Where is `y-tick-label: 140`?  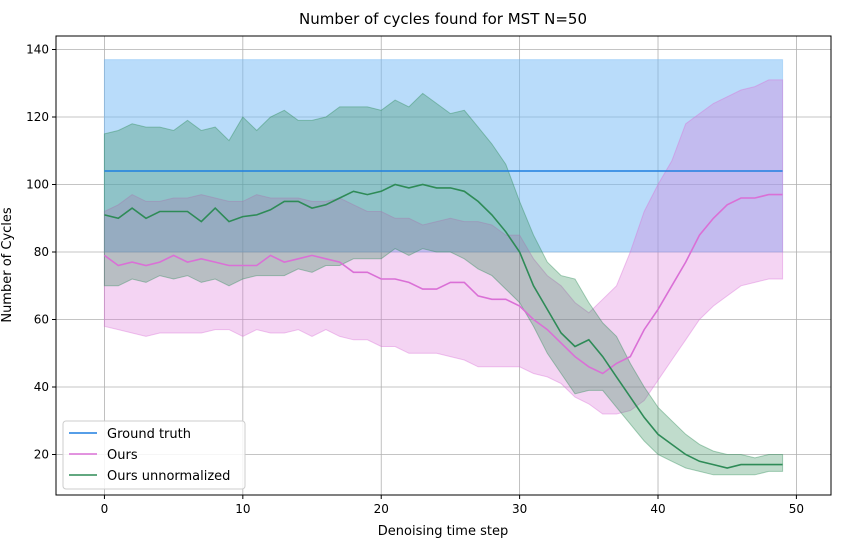 y-tick-label: 140 is located at coordinates (37, 50).